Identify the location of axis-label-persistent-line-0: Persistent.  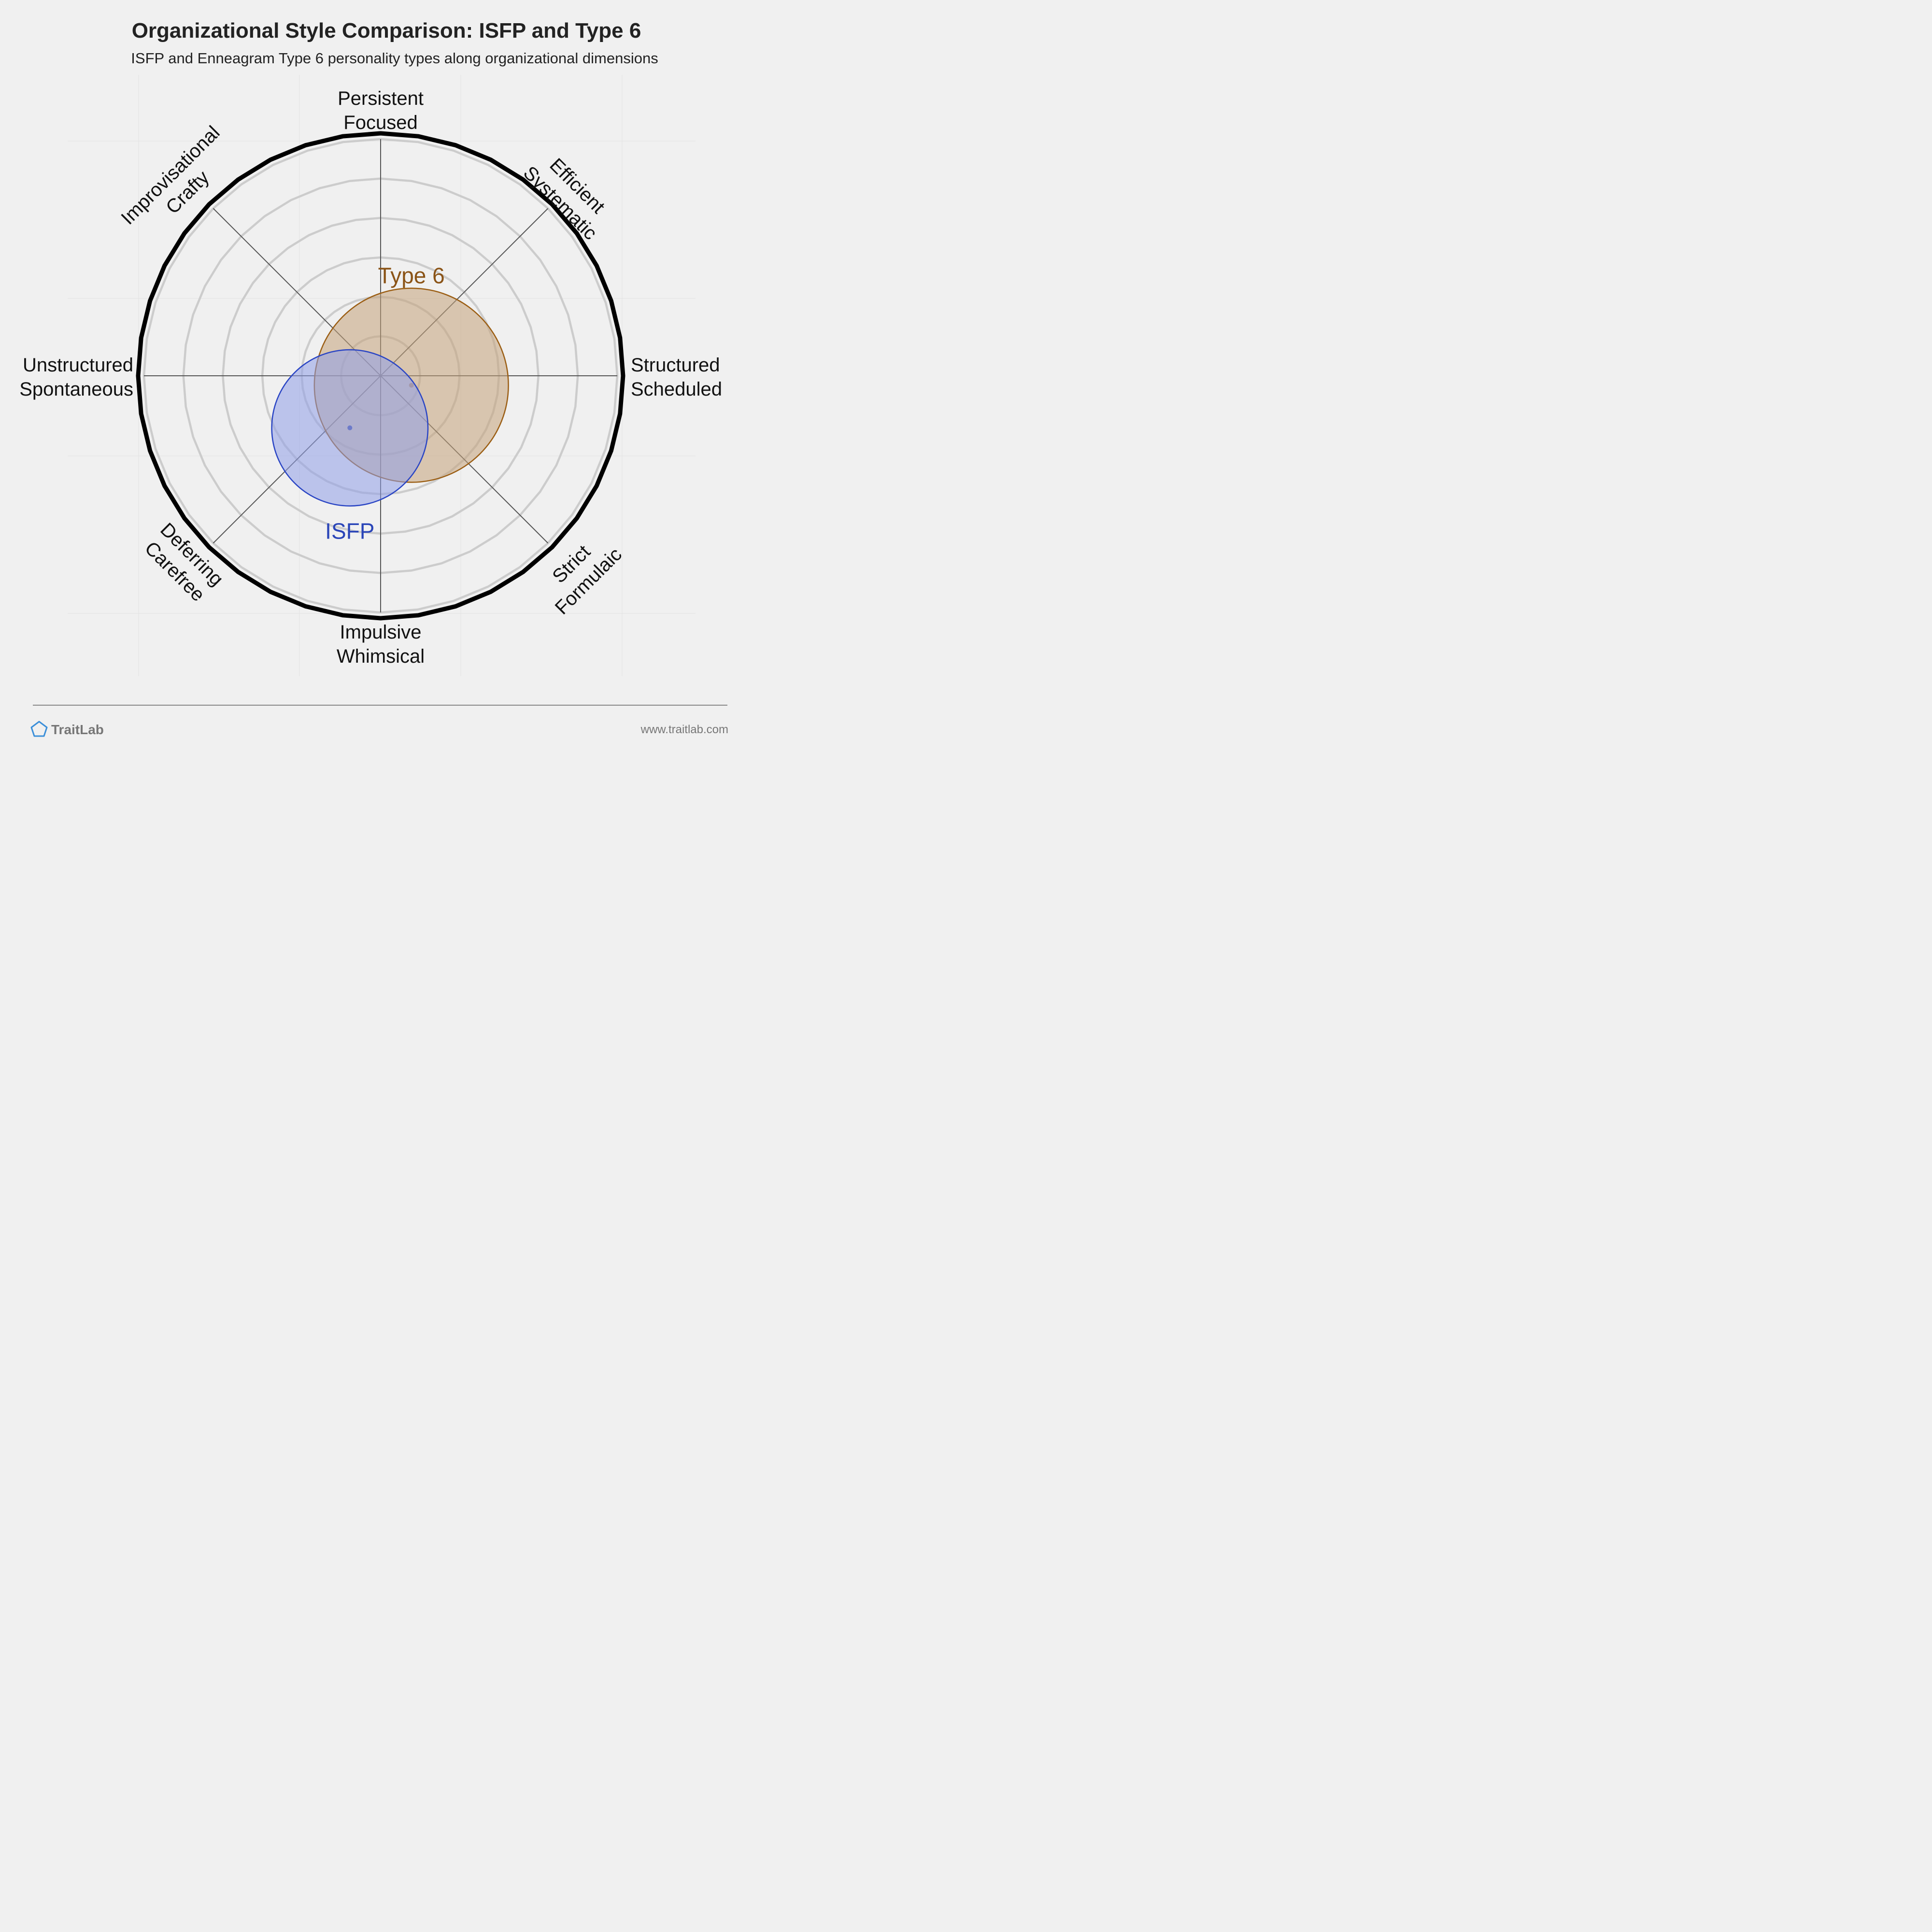
(381, 98).